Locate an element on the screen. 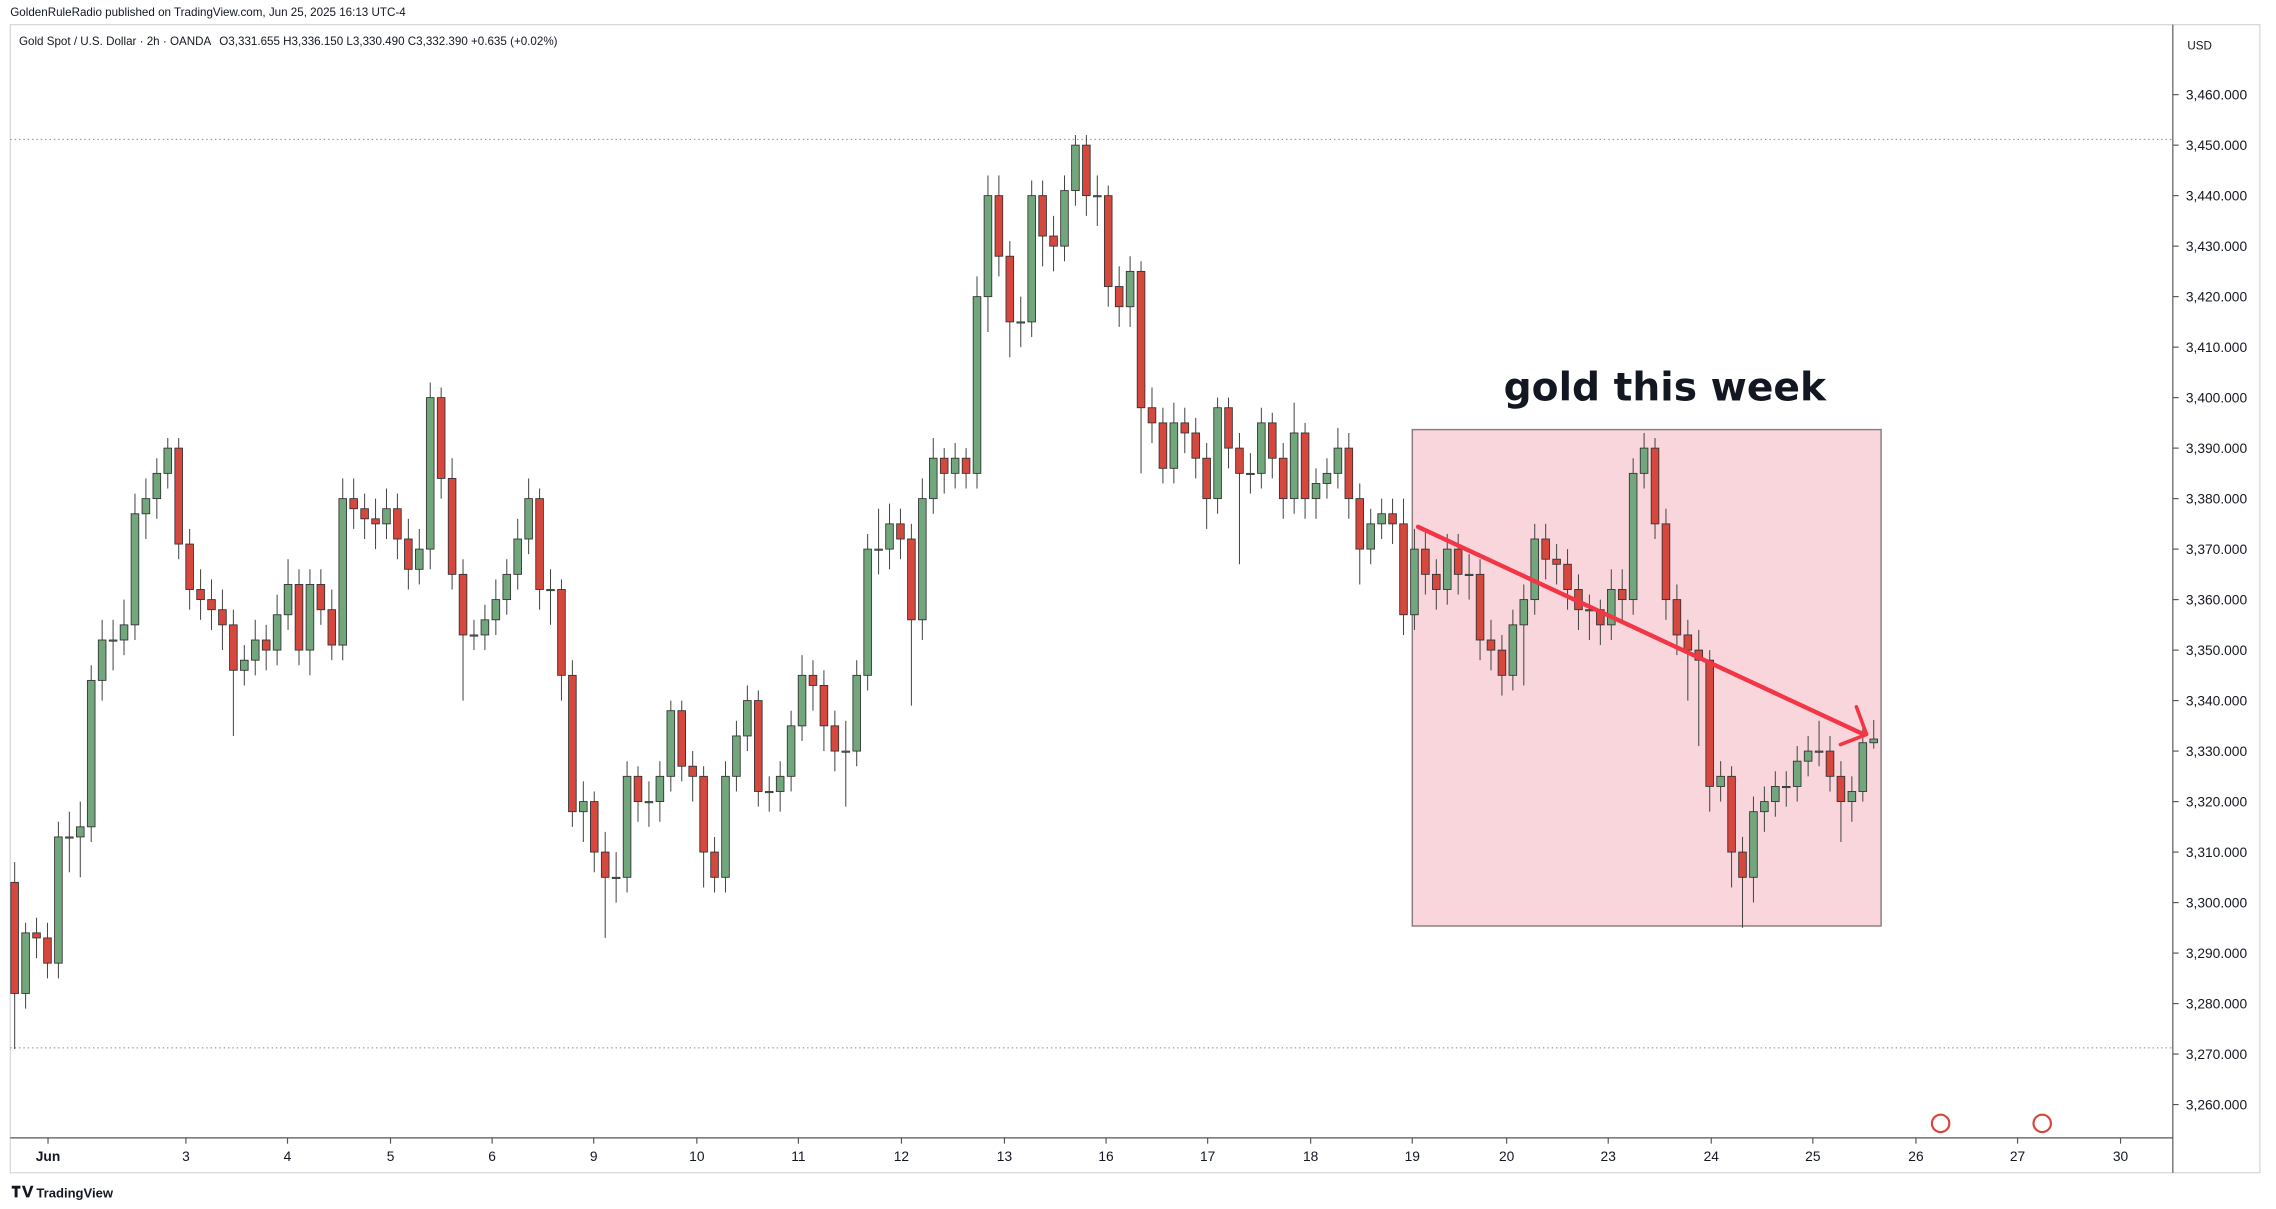 The height and width of the screenshot is (1209, 2276). x-tick-label: 9 is located at coordinates (594, 1156).